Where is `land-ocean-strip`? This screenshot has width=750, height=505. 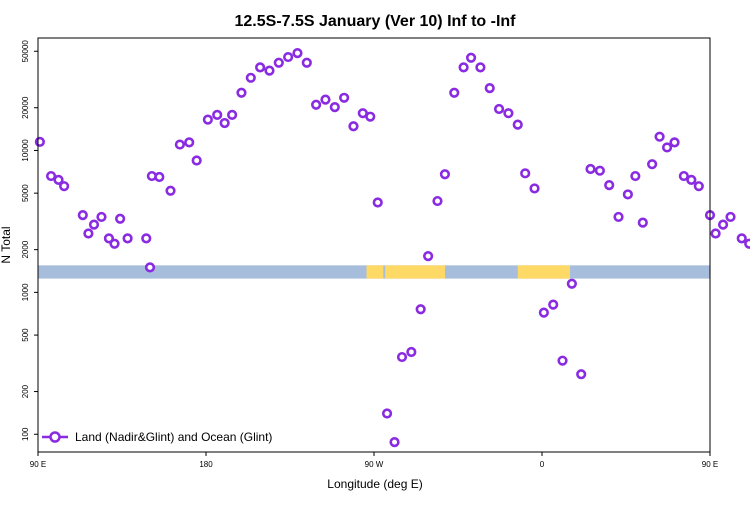
land-ocean-strip is located at coordinates (374, 272).